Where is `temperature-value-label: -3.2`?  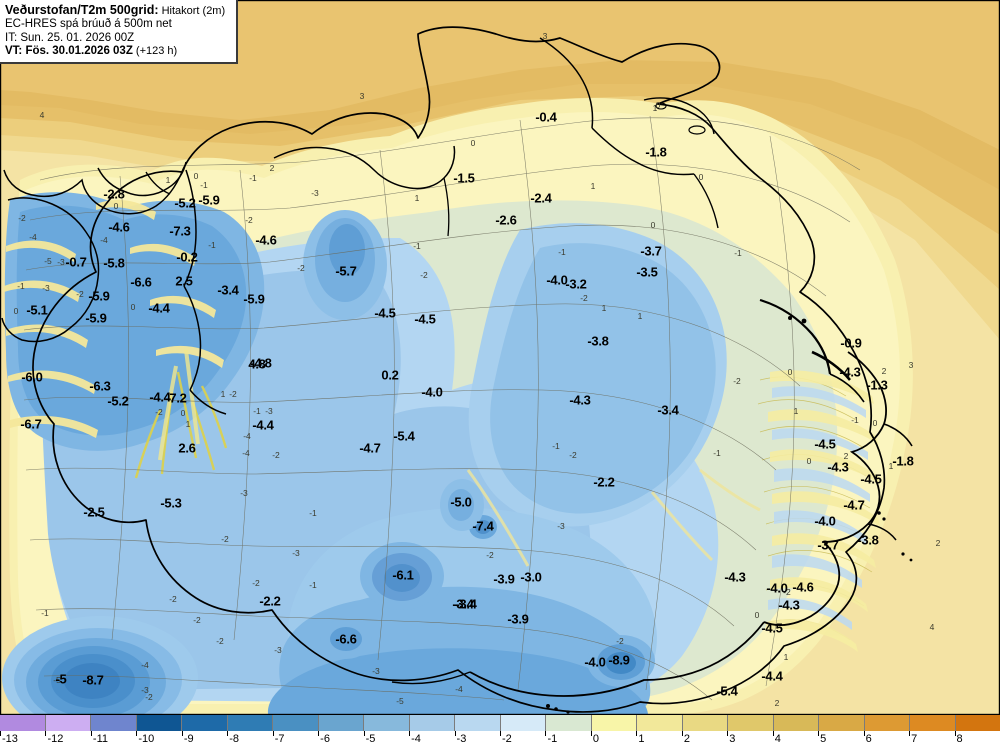 temperature-value-label: -3.2 is located at coordinates (576, 284).